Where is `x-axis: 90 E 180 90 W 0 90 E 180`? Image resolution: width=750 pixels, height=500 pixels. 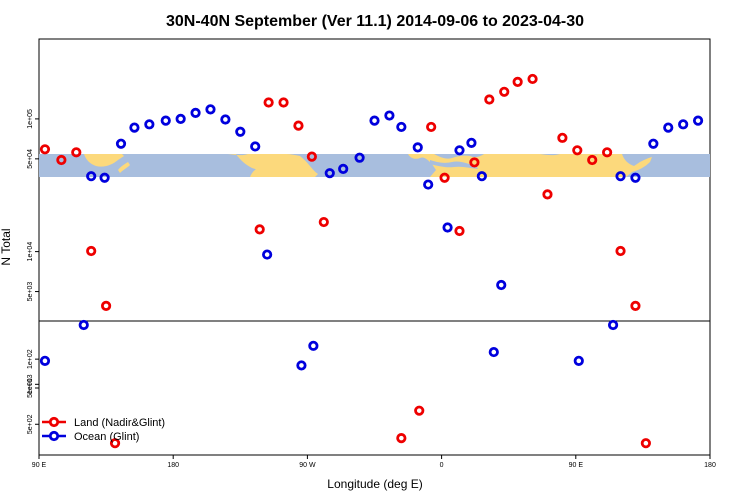 x-axis: 90 E 180 90 W 0 90 E 180 is located at coordinates (374, 462).